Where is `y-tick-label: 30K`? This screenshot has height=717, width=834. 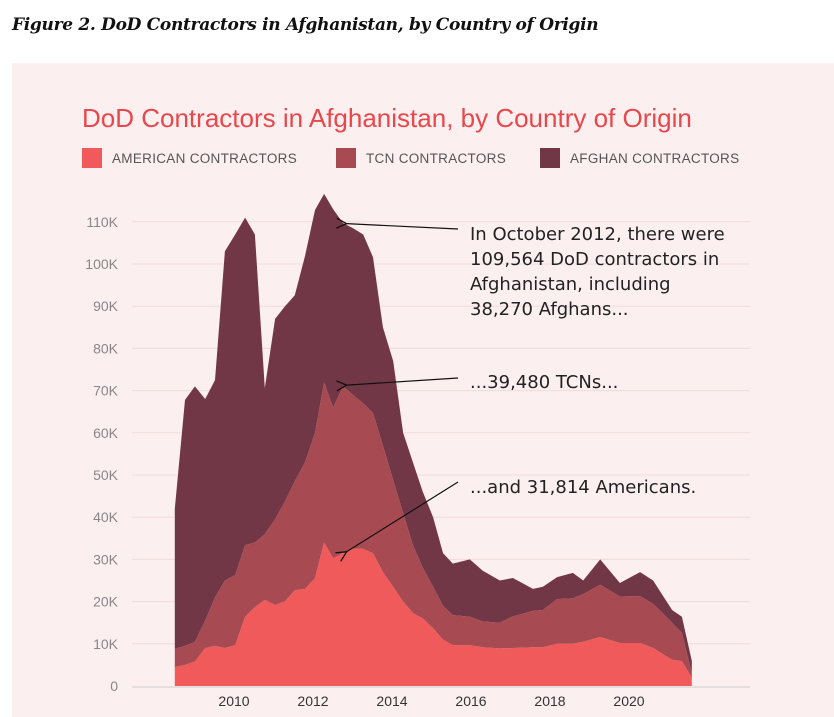
y-tick-label: 30K is located at coordinates (106, 559).